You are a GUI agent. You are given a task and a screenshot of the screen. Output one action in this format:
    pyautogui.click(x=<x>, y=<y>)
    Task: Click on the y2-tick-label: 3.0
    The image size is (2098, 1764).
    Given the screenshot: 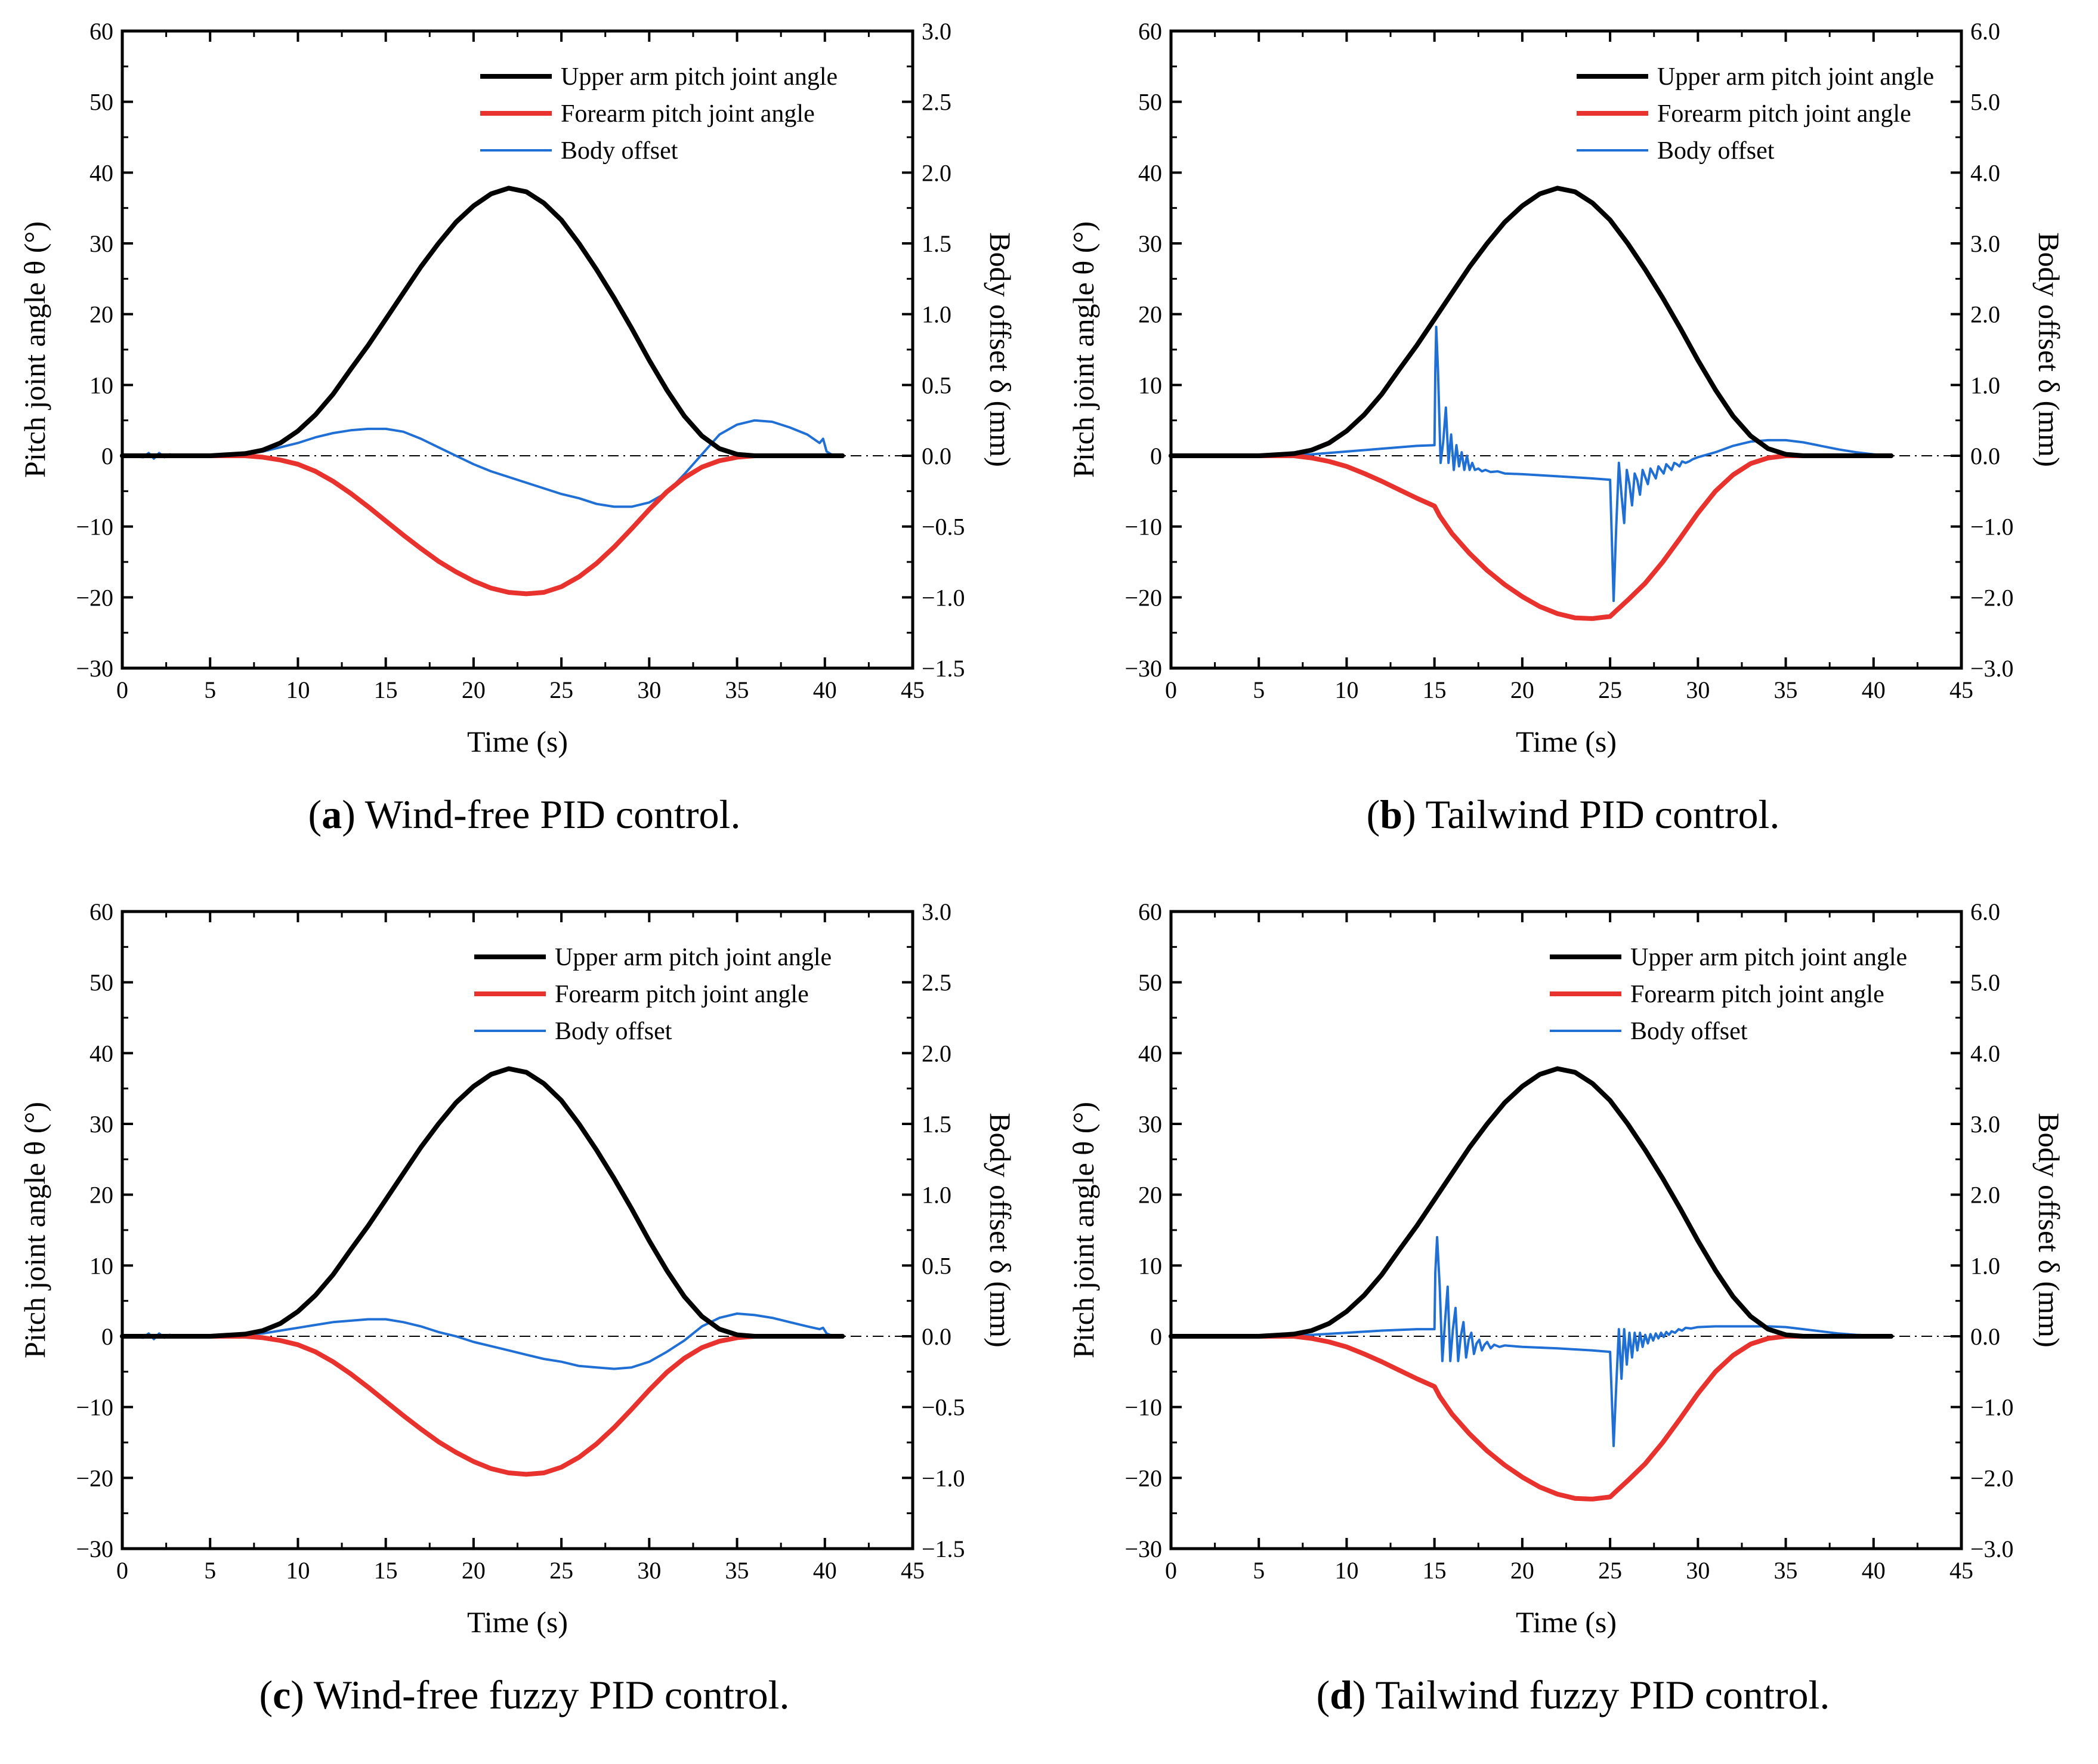 What is the action you would take?
    pyautogui.click(x=936, y=32)
    